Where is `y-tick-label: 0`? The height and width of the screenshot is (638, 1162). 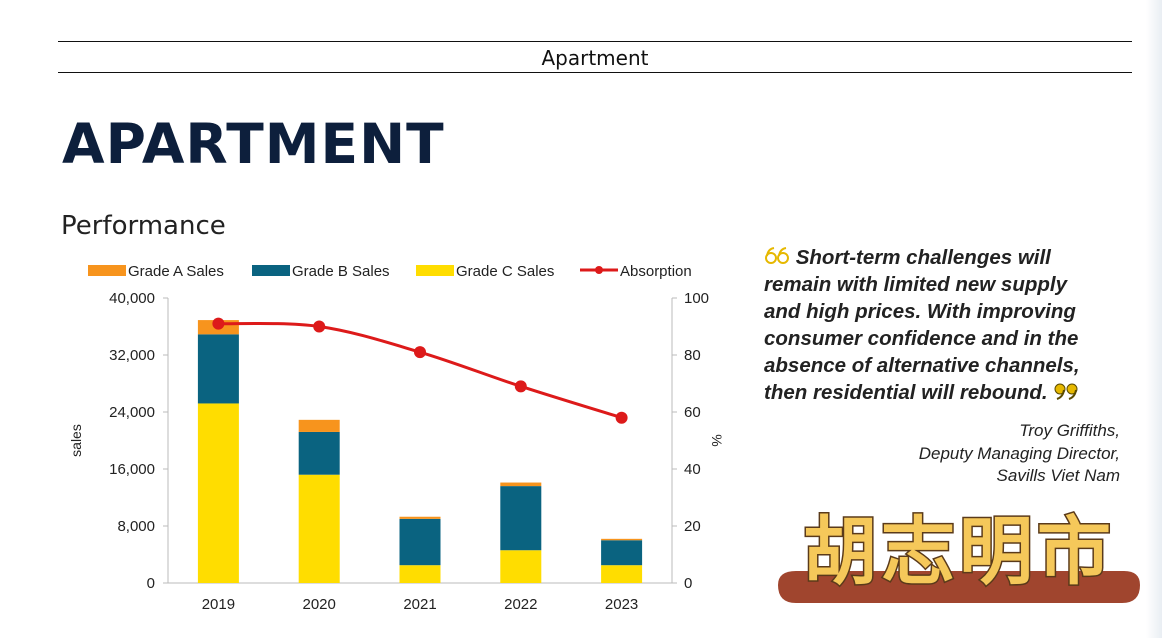 y-tick-label: 0 is located at coordinates (151, 583).